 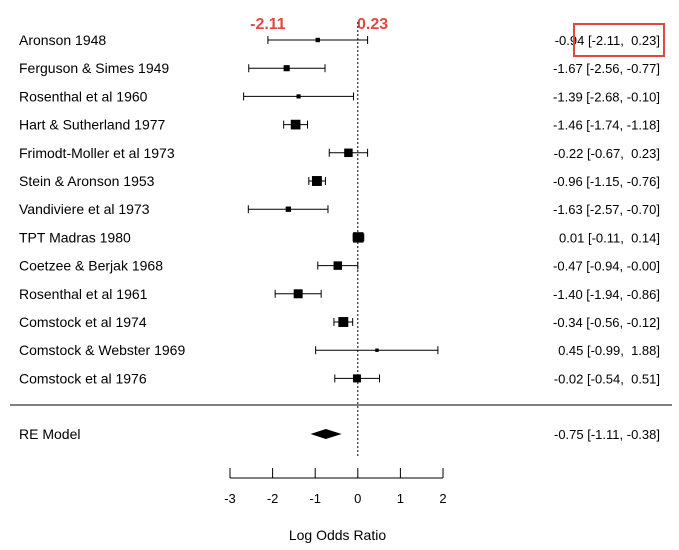 I want to click on estimate-text: -1.67 [-2.56, -0.77], so click(x=606, y=68).